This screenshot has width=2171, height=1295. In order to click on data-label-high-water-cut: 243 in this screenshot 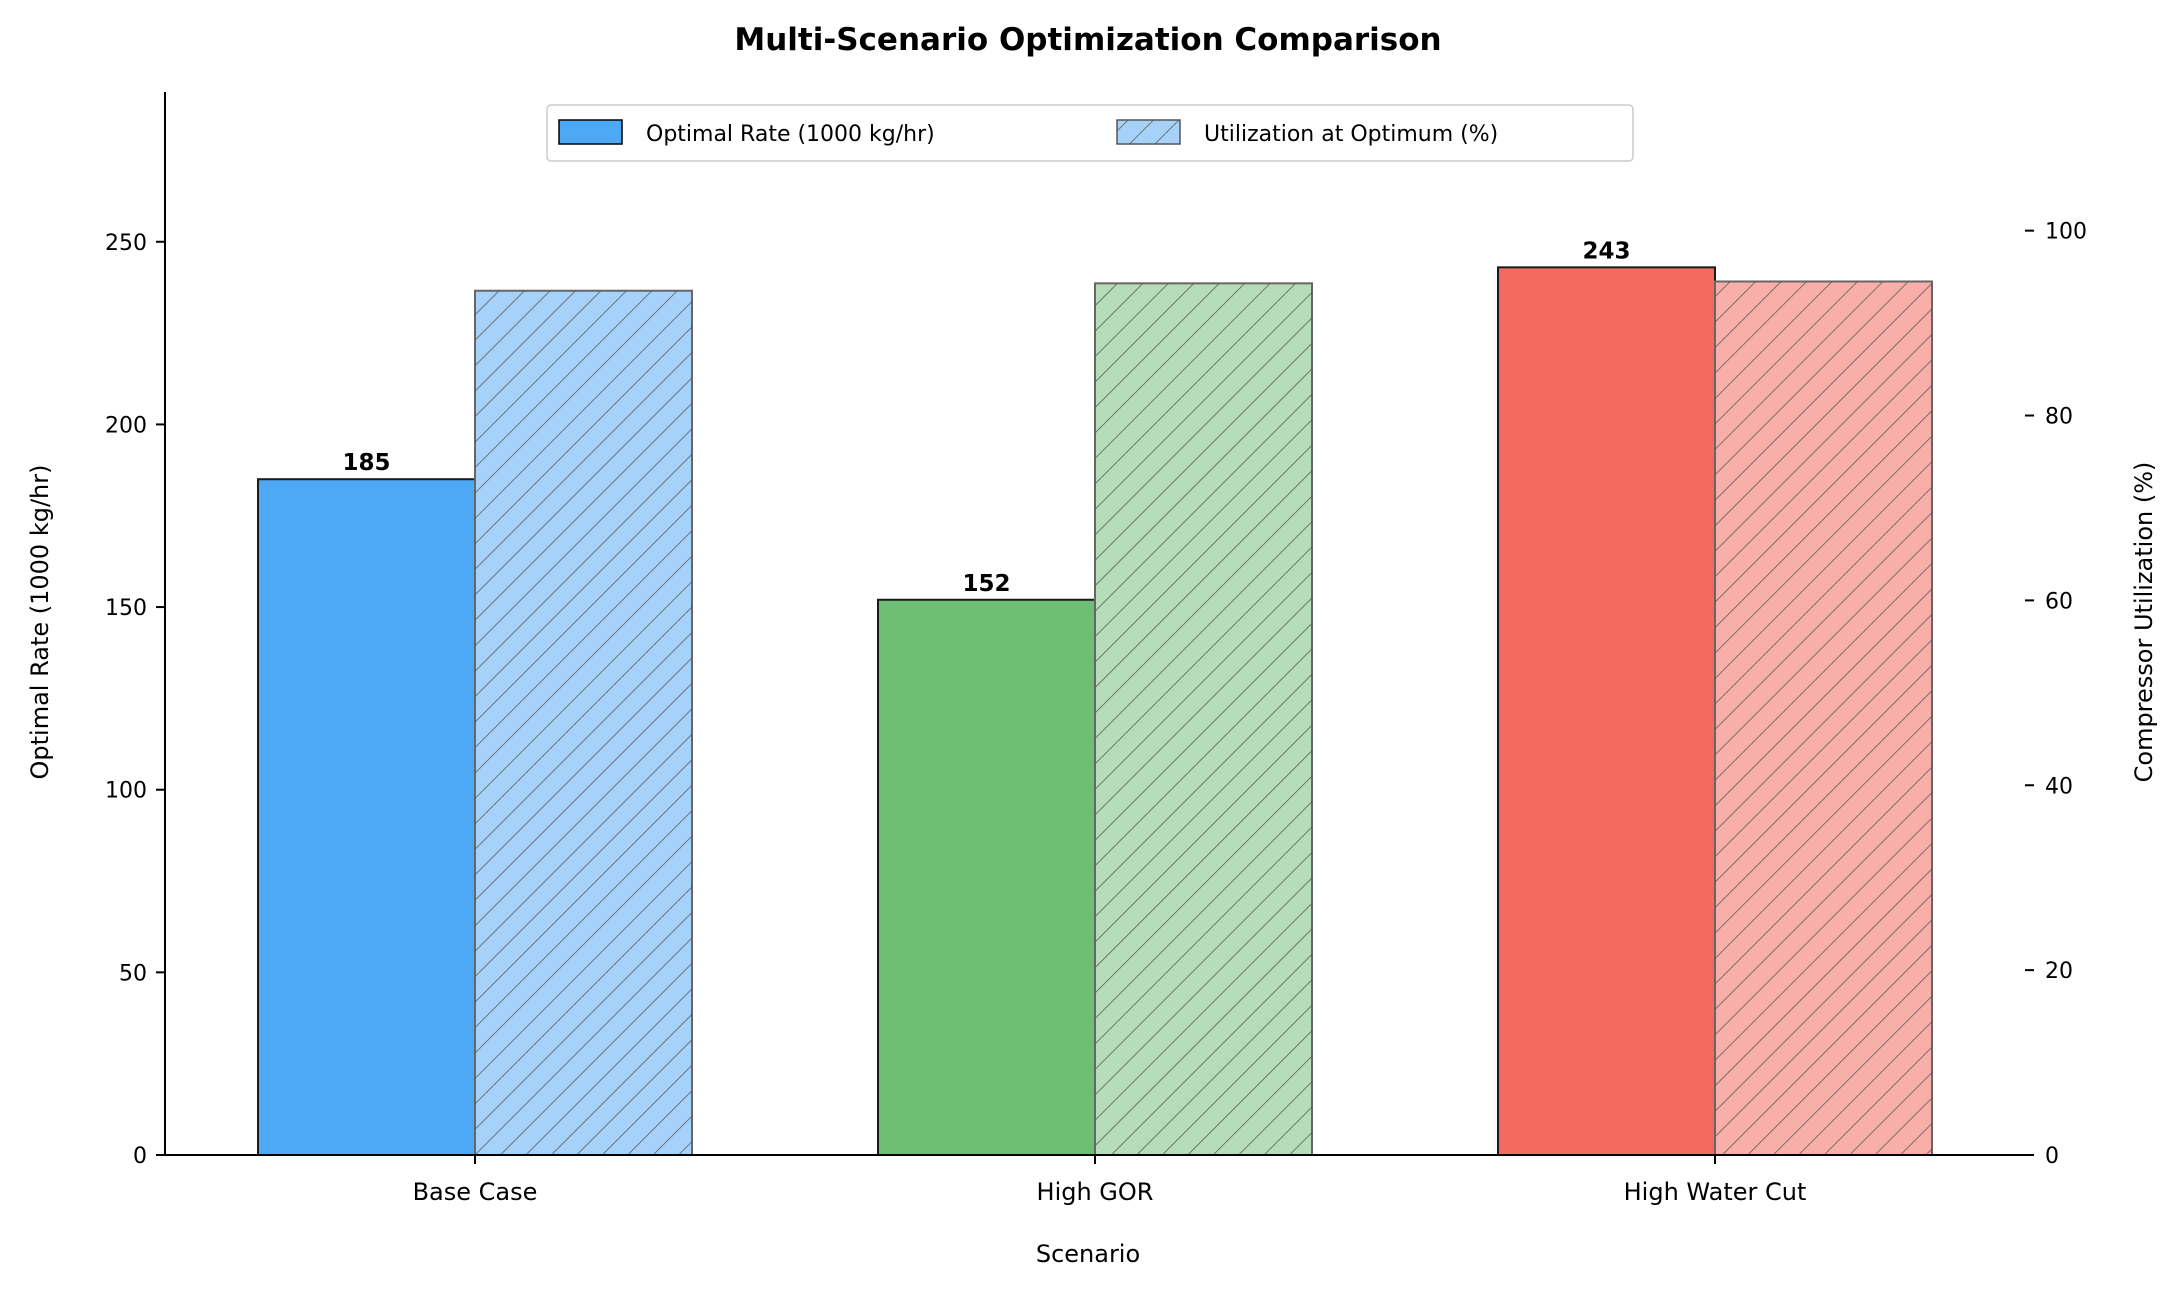, I will do `click(1606, 251)`.